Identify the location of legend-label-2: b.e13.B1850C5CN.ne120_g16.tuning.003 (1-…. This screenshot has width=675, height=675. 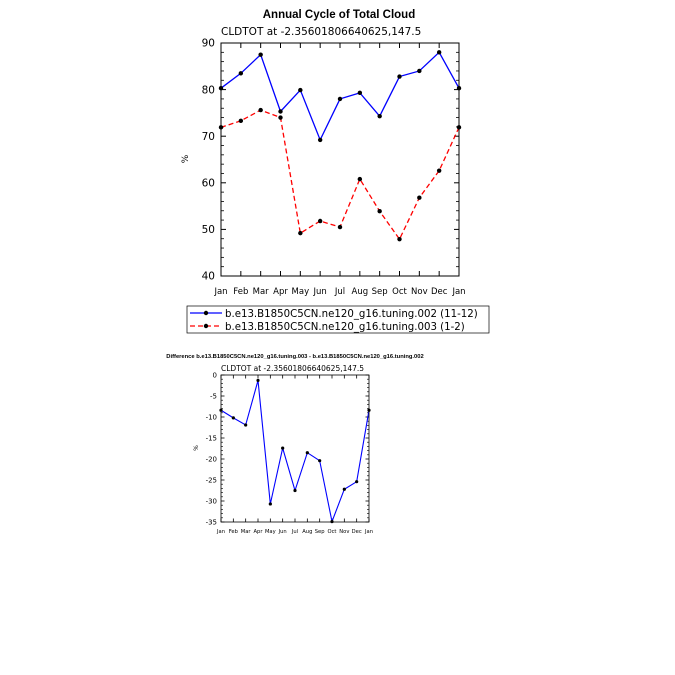
(345, 327).